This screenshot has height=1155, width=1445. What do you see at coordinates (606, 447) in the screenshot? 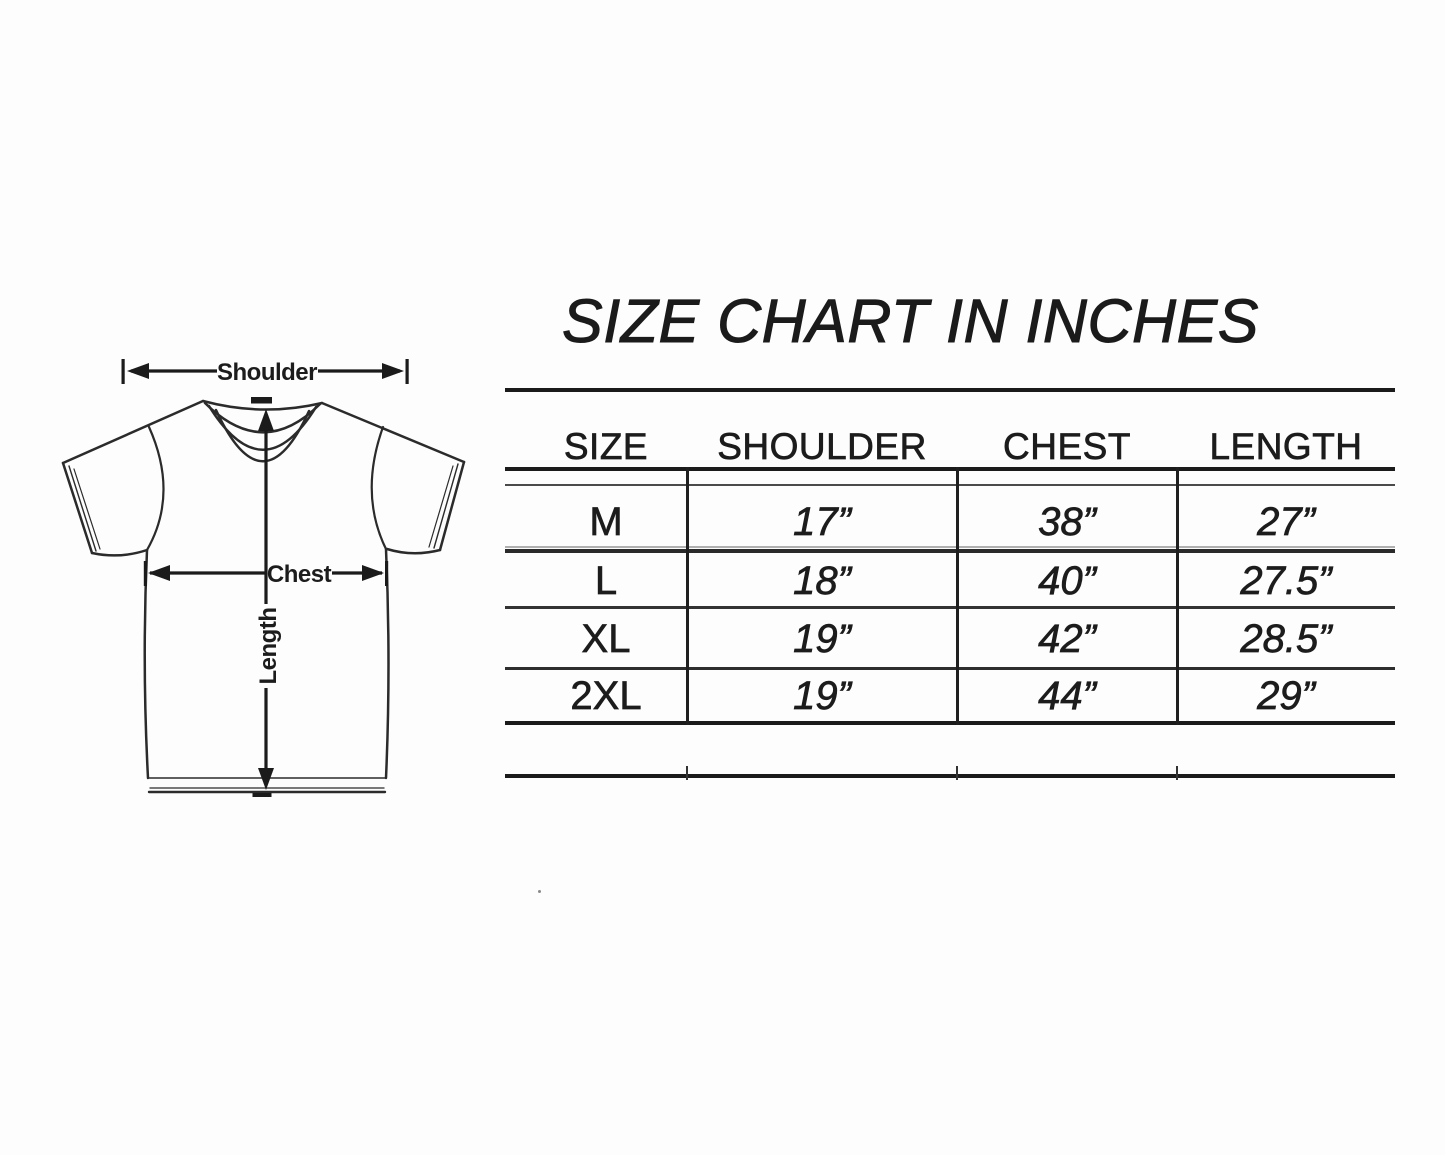
I see `header-cell-size: SIZE` at bounding box center [606, 447].